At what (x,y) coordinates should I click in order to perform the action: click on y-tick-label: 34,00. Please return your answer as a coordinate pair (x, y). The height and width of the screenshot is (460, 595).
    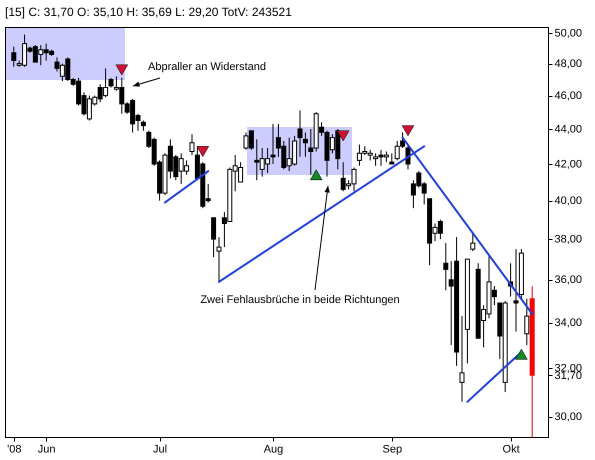
    Looking at the image, I should click on (568, 323).